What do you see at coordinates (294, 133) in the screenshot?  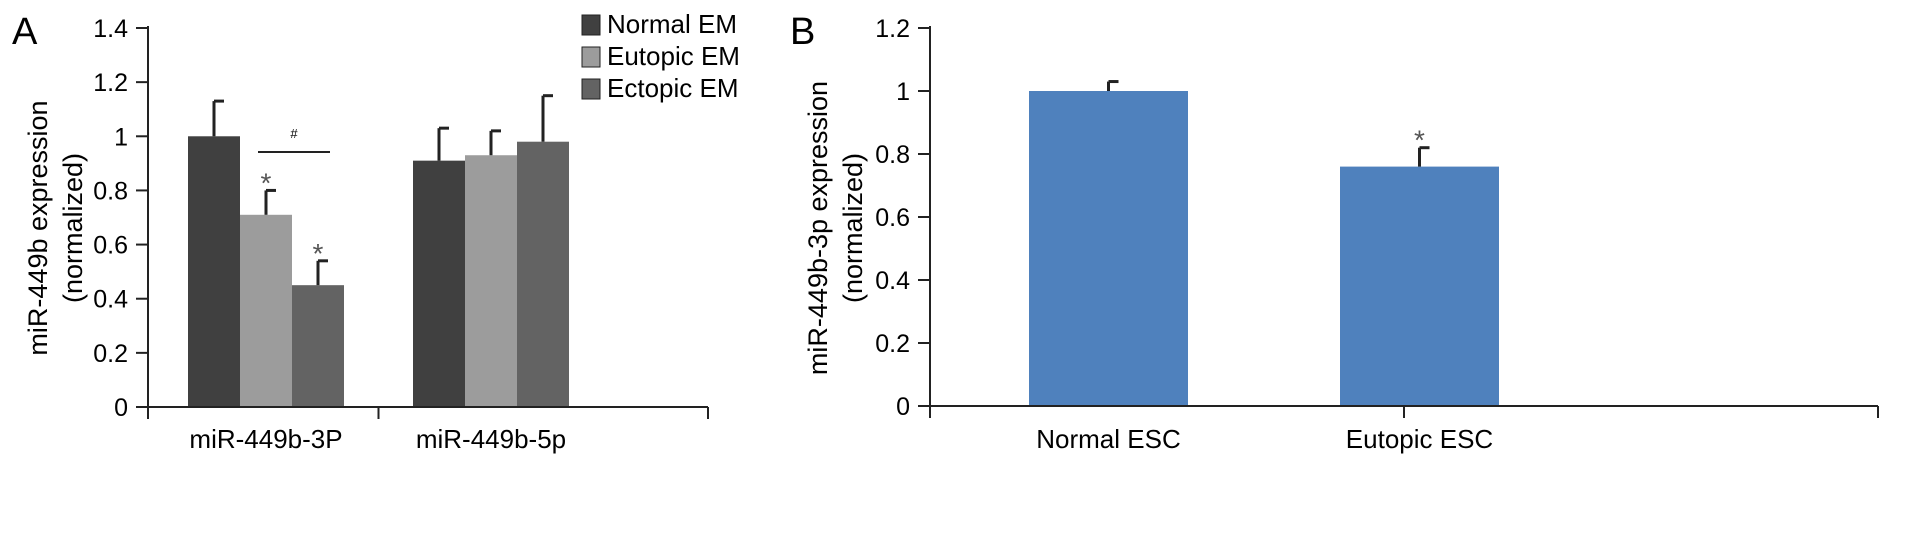 I see `significance-bracket-mark: #` at bounding box center [294, 133].